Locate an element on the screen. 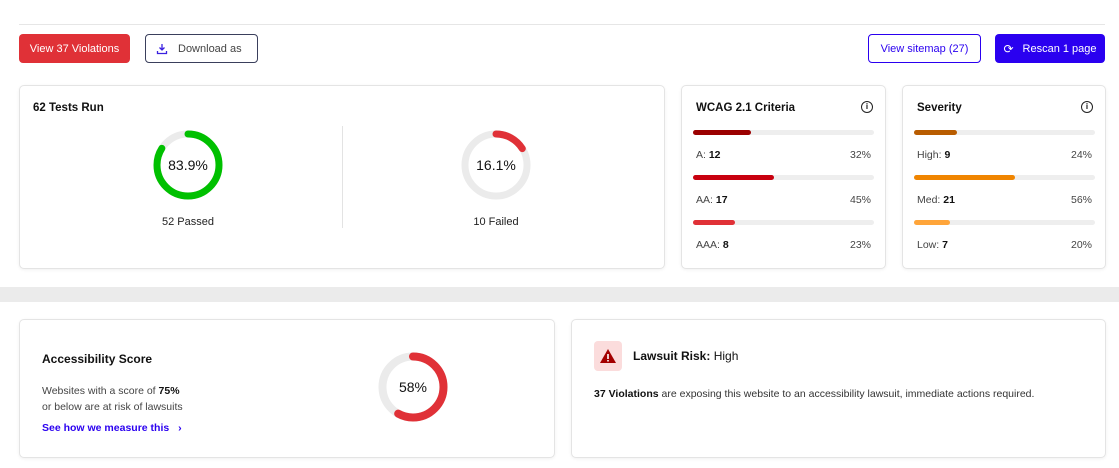 Image resolution: width=1119 pixels, height=468 pixels. lawsuit-risk-heading: Lawsuit Risk: High is located at coordinates (685, 356).